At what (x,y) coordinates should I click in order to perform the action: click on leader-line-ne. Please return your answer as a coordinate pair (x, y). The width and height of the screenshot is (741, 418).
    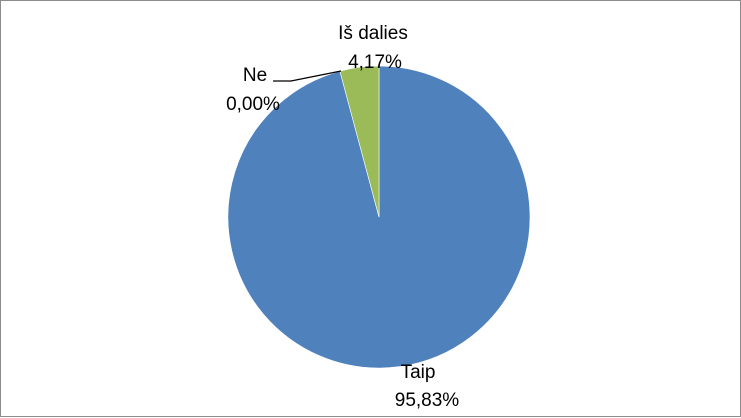
    Looking at the image, I should click on (307, 76).